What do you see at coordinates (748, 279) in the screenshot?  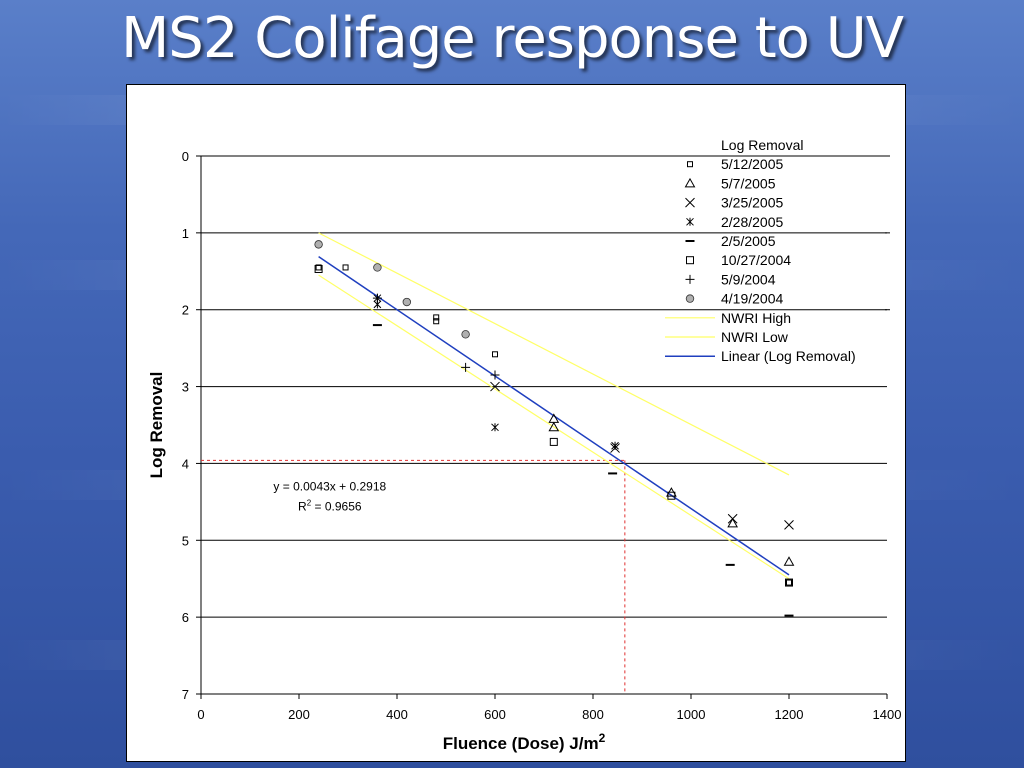 I see `legend-label: 5/9/2004` at bounding box center [748, 279].